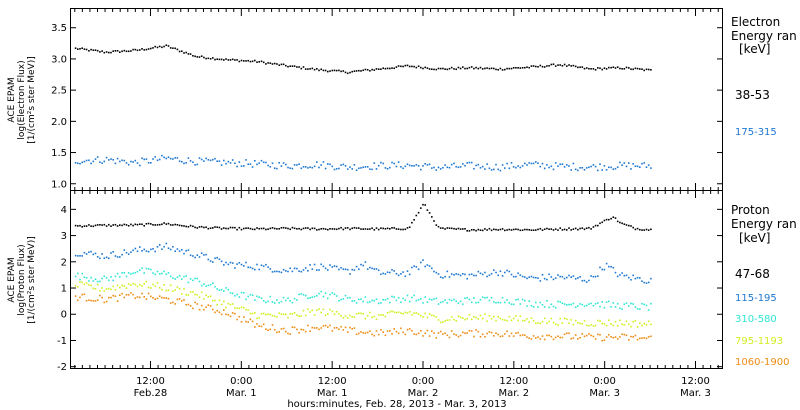  Describe the element at coordinates (64, 315) in the screenshot. I see `y-tick-label: 0` at that location.